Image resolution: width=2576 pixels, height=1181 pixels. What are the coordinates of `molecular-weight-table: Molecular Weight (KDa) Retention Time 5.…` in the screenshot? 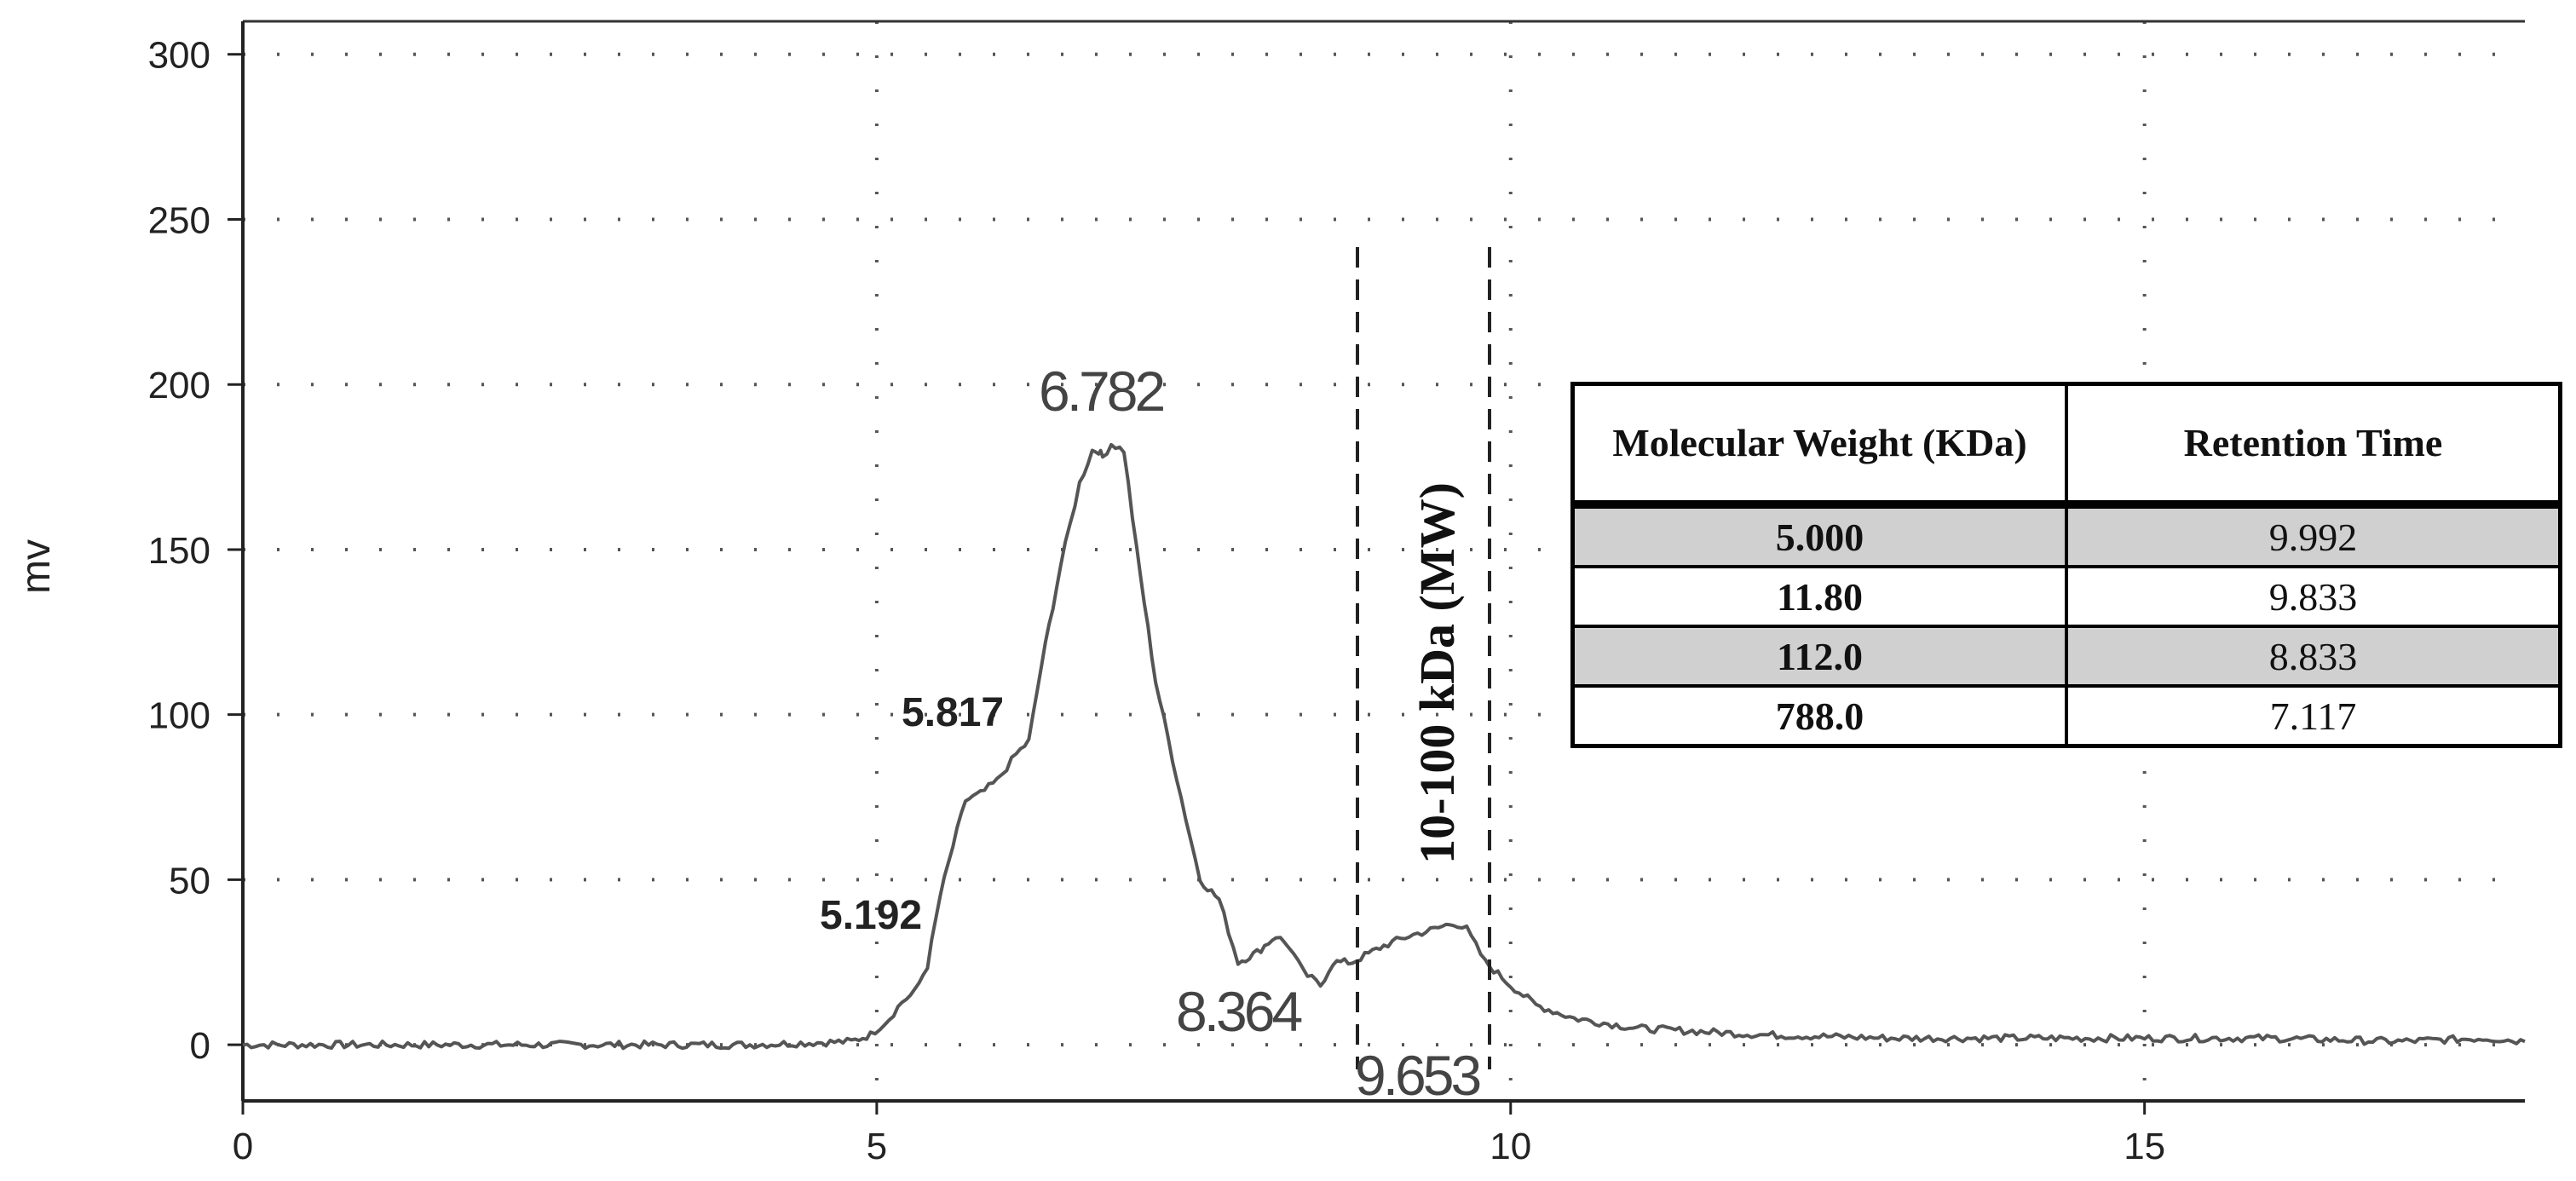 It's located at (2066, 565).